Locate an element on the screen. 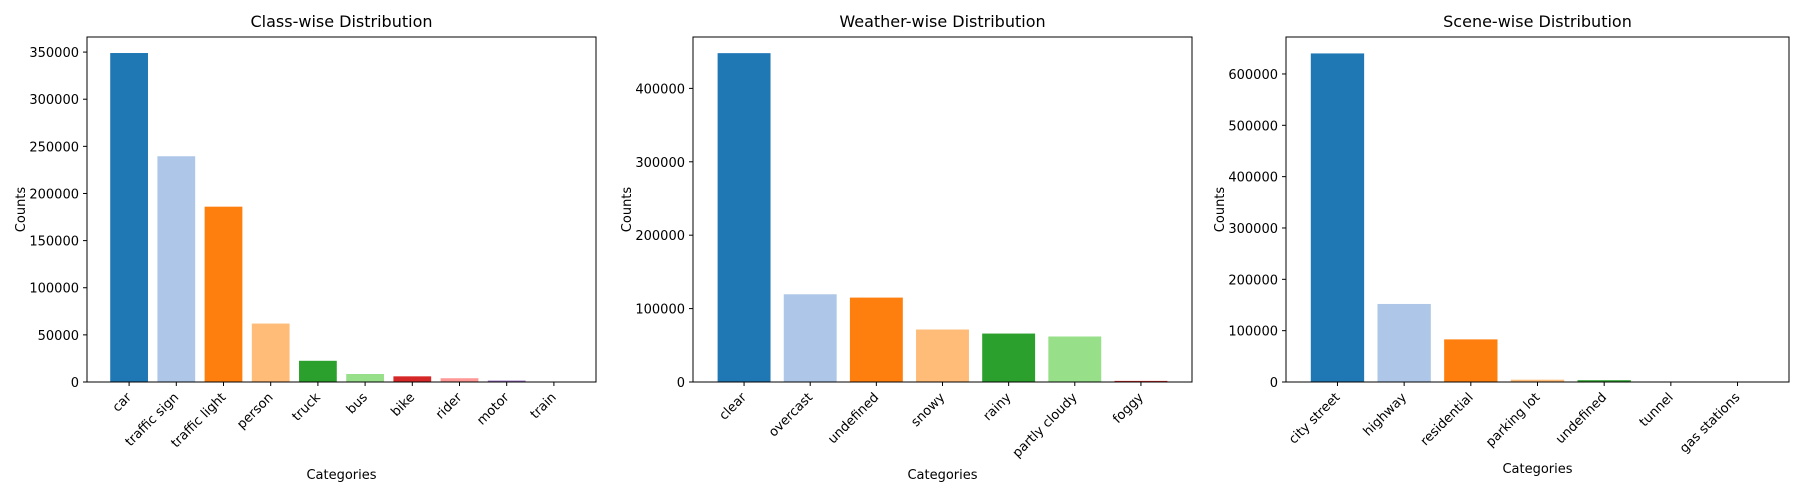  bar-residential is located at coordinates (1471, 360).